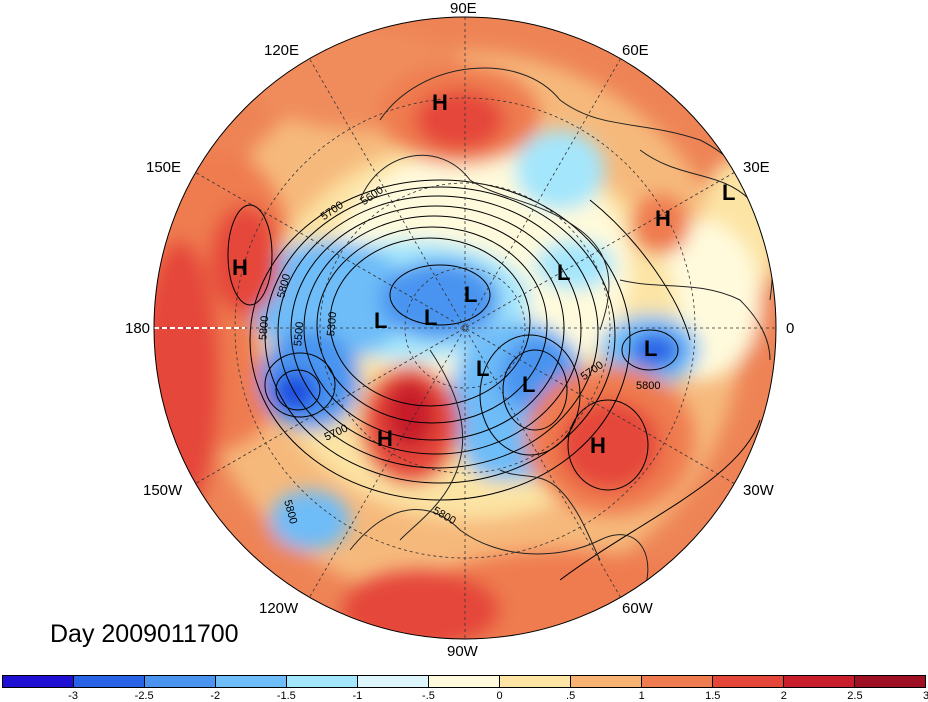  Describe the element at coordinates (286, 696) in the screenshot. I see `colorbar-tick-label: -1.5` at that location.